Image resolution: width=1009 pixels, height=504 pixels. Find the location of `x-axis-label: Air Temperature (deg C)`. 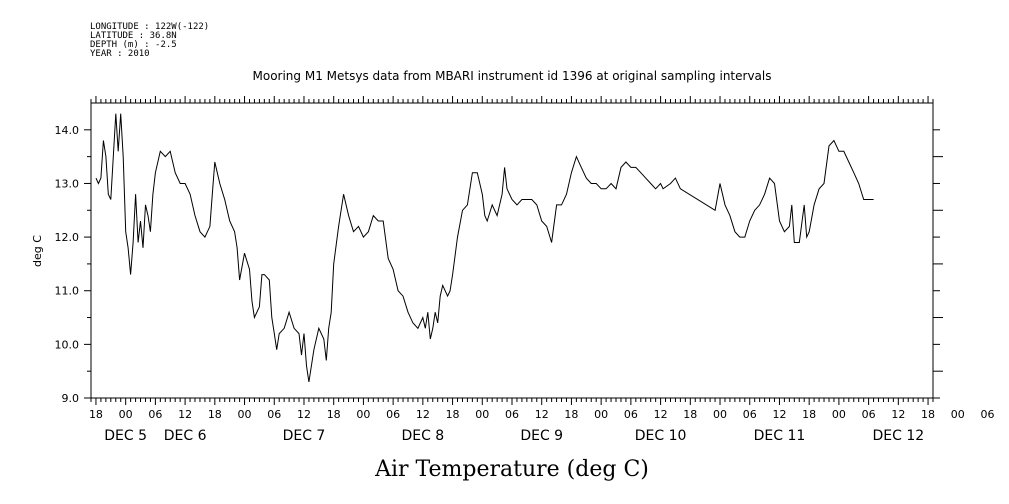

x-axis-label: Air Temperature (deg C) is located at coordinates (511, 469).